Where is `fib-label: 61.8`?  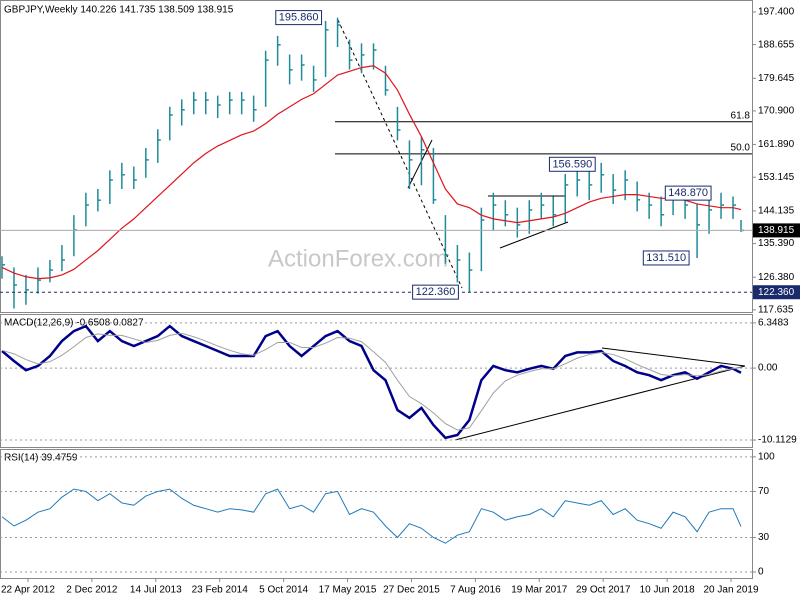 fib-label: 61.8 is located at coordinates (741, 115).